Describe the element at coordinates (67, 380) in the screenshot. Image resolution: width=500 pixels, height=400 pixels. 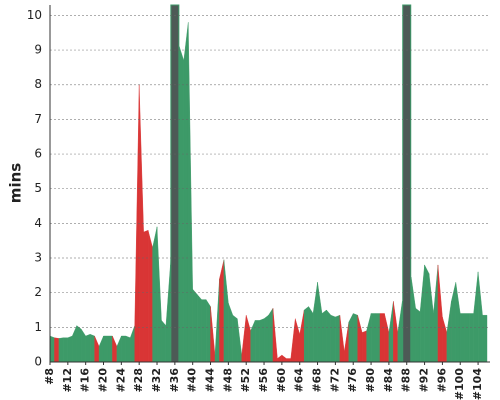
I see `x-tick-label: #12` at that location.